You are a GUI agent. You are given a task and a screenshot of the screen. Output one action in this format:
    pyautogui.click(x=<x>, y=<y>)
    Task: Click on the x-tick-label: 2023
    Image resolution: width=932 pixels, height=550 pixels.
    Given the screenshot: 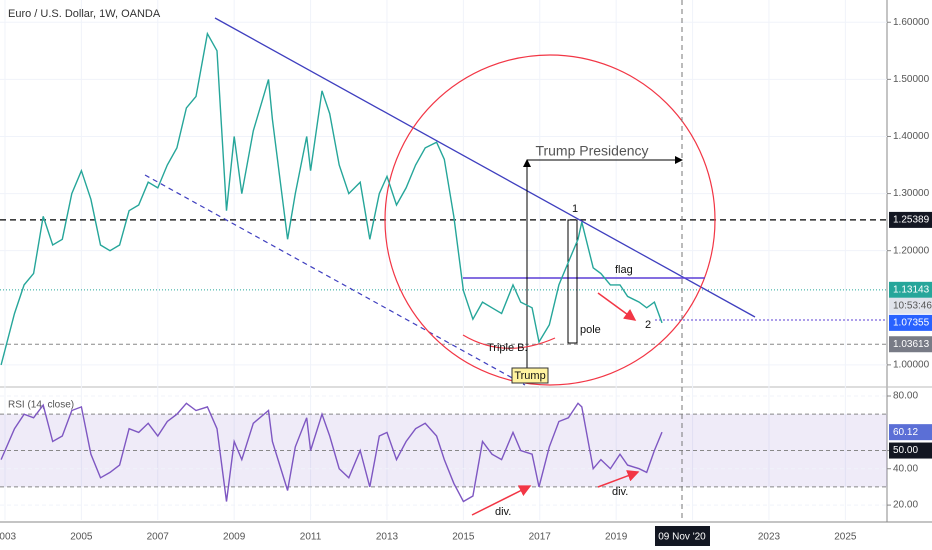 What is the action you would take?
    pyautogui.click(x=769, y=537)
    